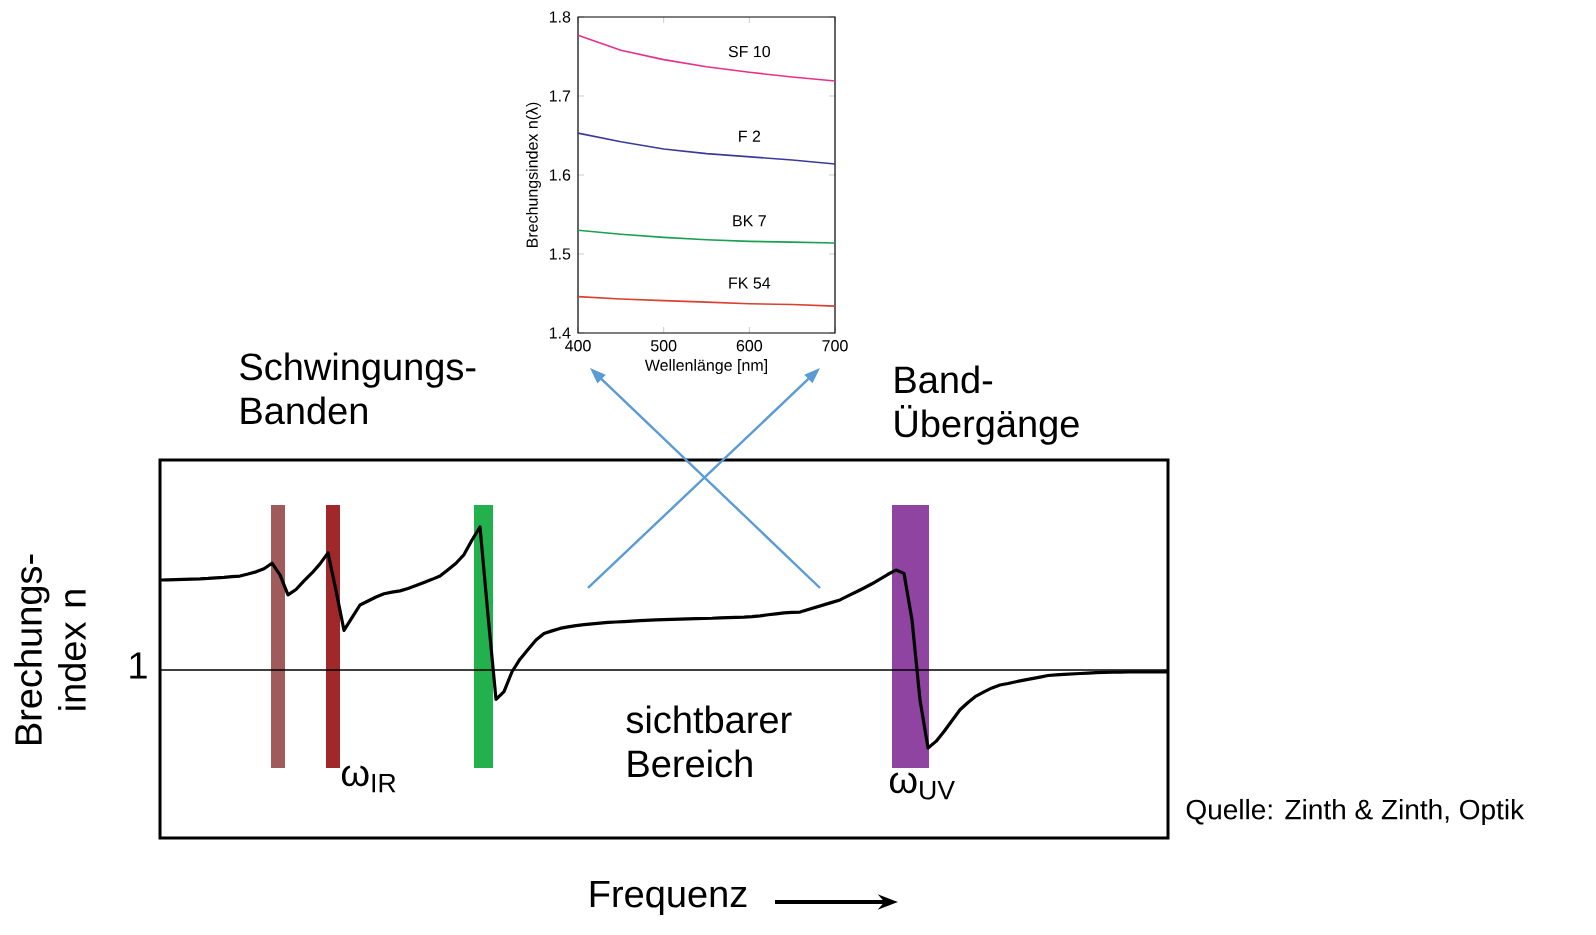 Image resolution: width=1596 pixels, height=935 pixels. What do you see at coordinates (705, 367) in the screenshot?
I see `x-axis-title: Wellenlänge [nm]` at bounding box center [705, 367].